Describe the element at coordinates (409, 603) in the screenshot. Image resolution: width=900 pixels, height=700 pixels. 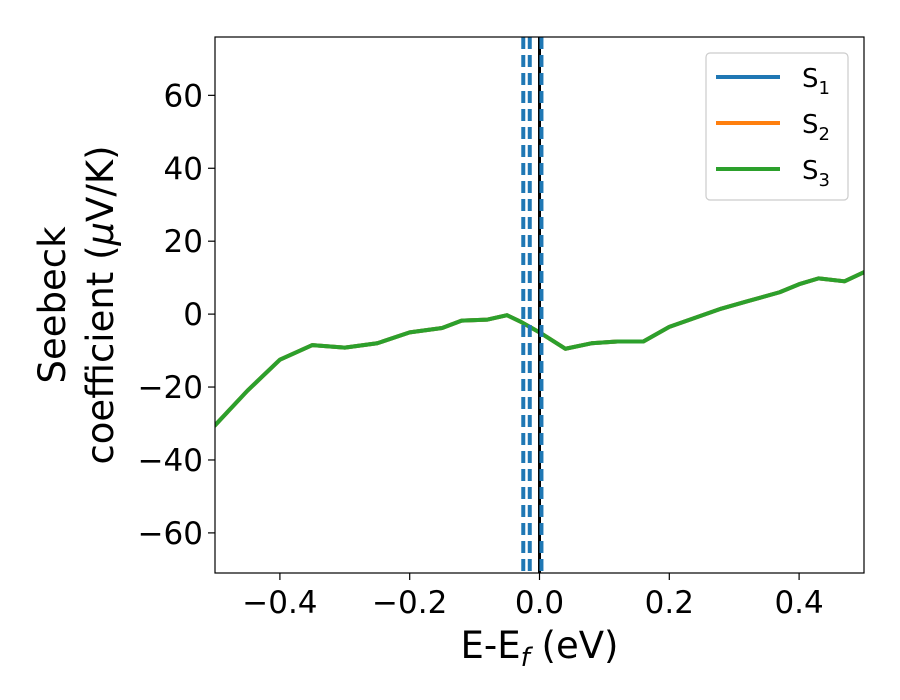
I see `x-tick-label: −0.2` at that location.